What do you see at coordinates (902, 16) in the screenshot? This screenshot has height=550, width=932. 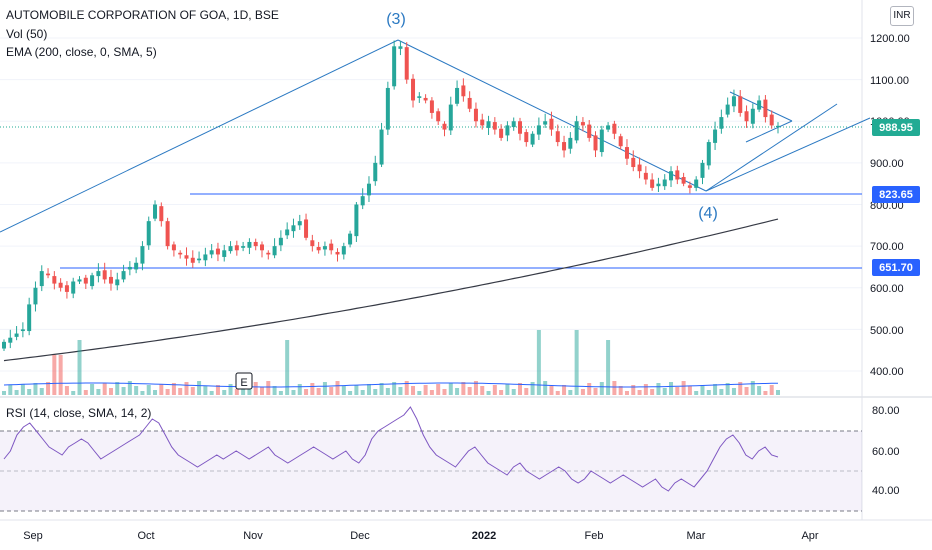 I see `currency-button: INR` at bounding box center [902, 16].